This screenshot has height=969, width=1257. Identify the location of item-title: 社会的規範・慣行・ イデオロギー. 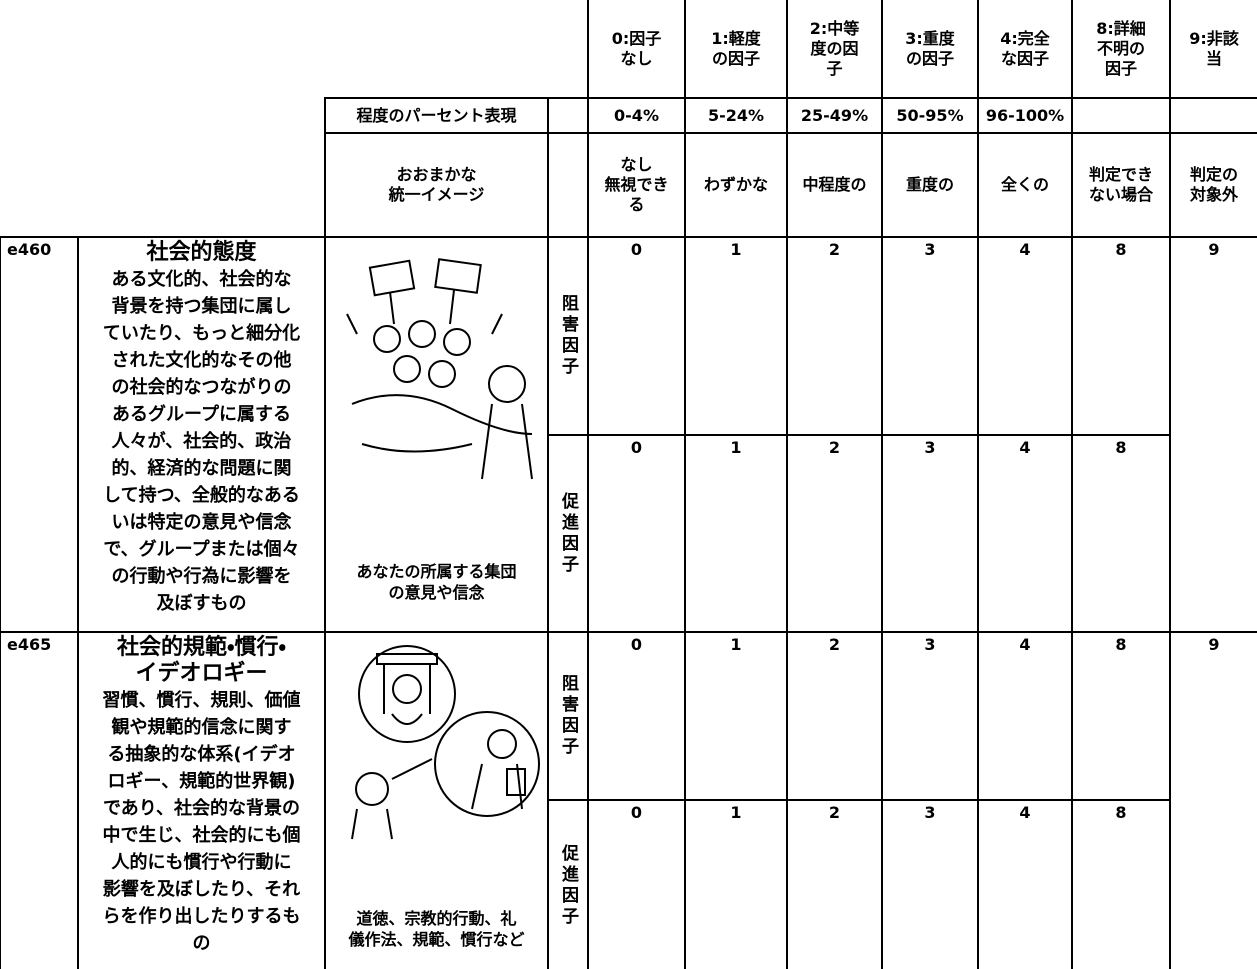
(201, 660).